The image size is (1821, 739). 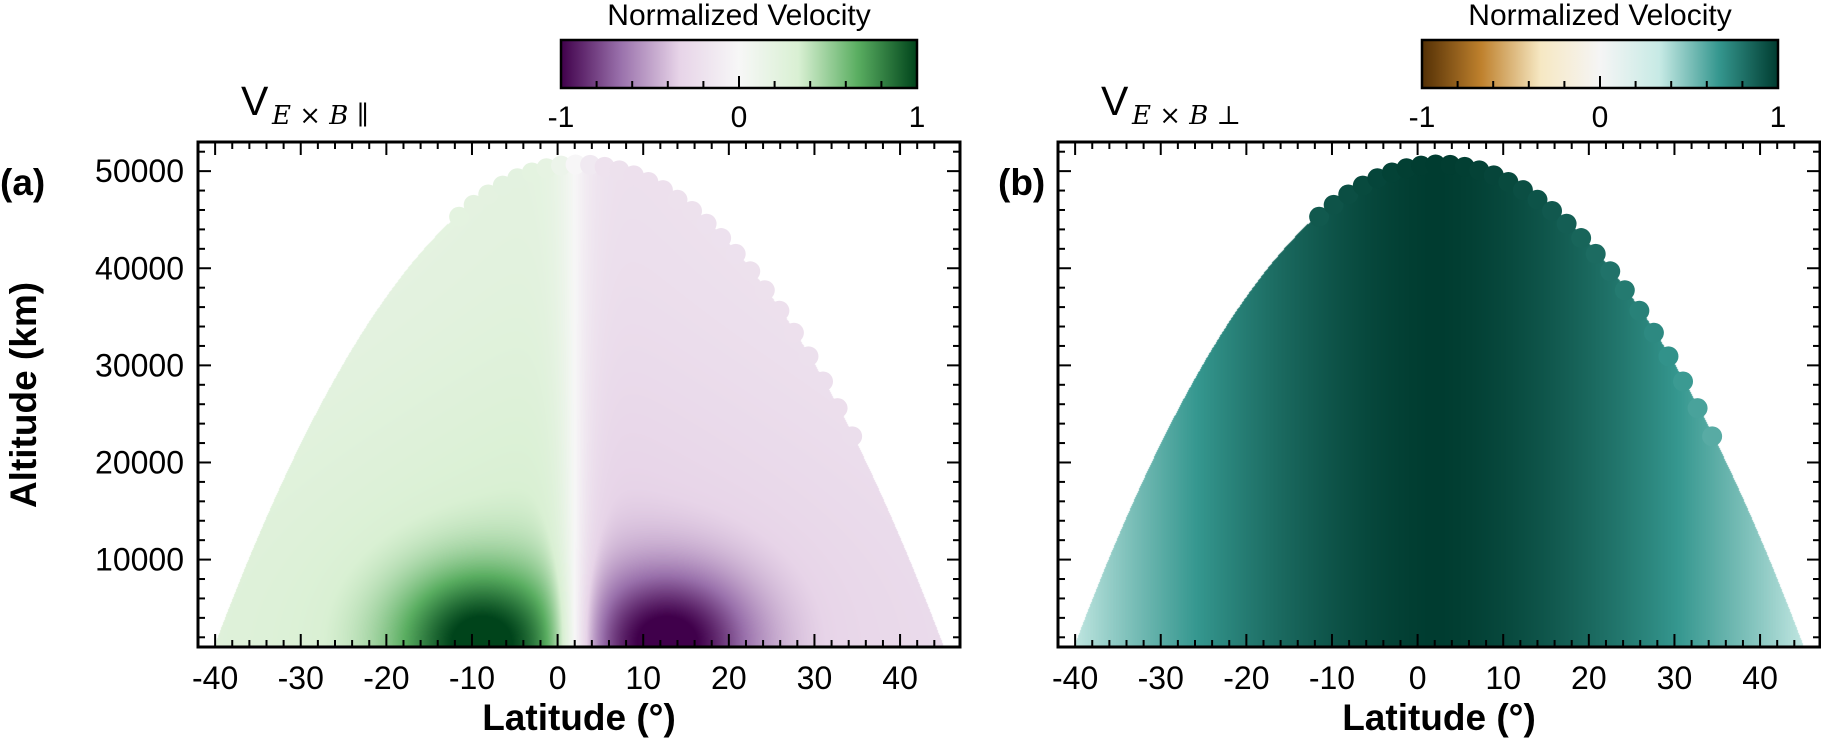 I want to click on y-tick-label: 20000, so click(x=139, y=462).